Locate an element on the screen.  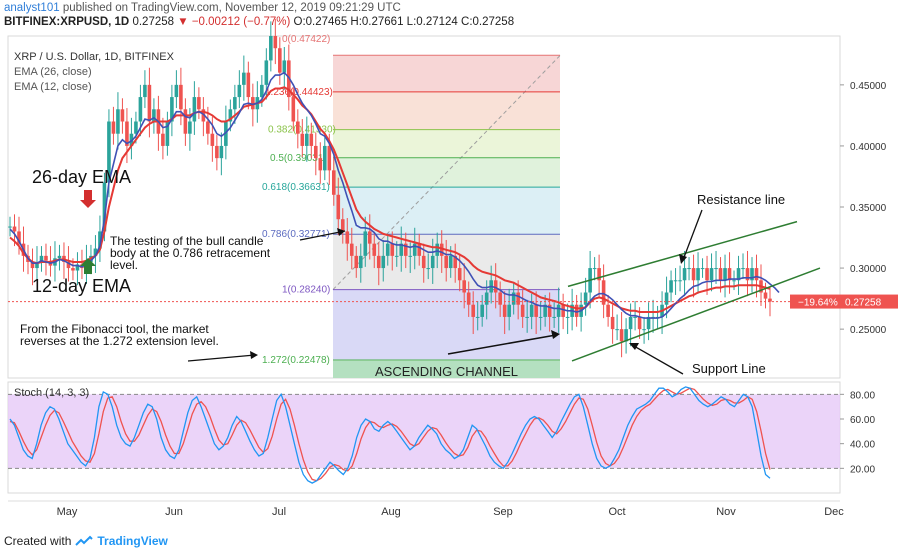
price-change: −0.00212 (−0.77%) is located at coordinates (241, 22).